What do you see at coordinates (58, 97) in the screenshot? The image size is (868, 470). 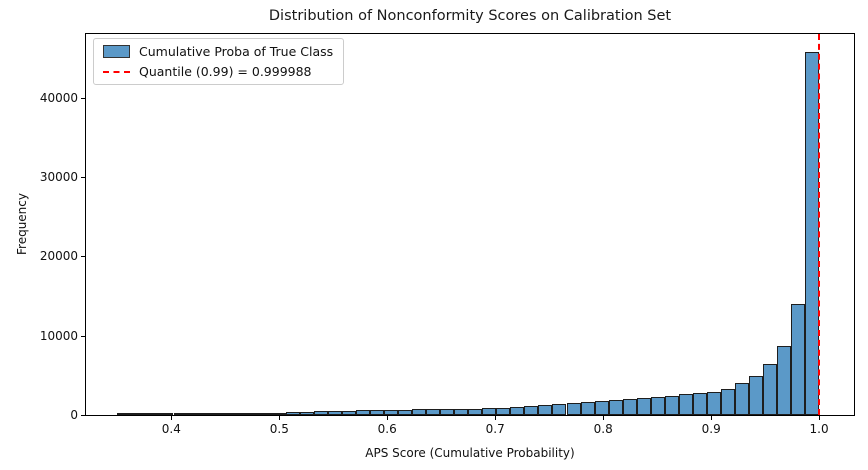 I see `y-tick-label: 40000` at bounding box center [58, 97].